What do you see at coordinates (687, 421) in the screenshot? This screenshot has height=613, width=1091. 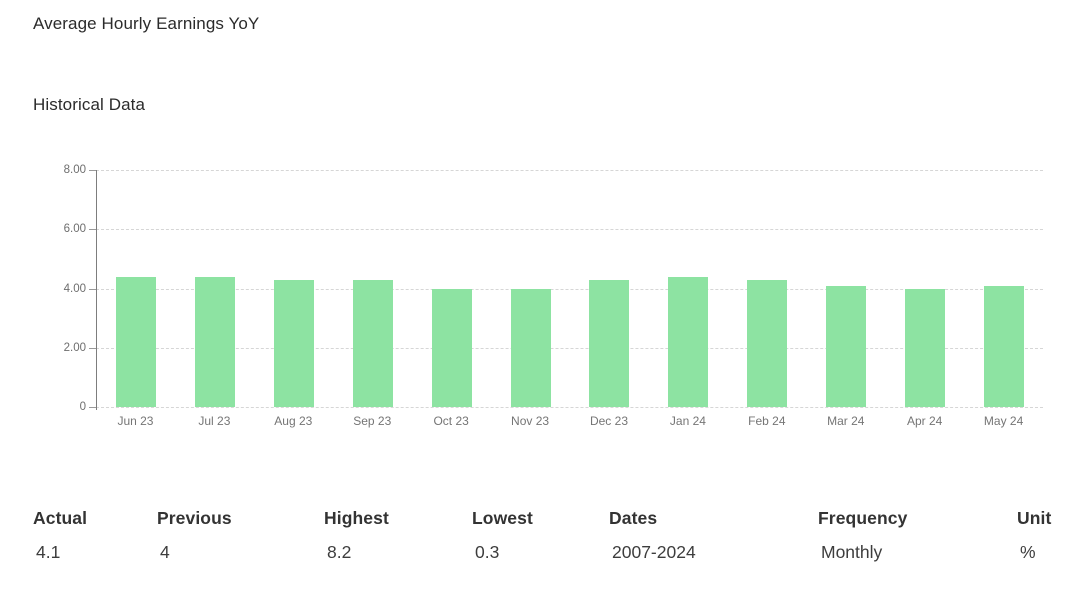 I see `x-tick-label: Jan 24` at bounding box center [687, 421].